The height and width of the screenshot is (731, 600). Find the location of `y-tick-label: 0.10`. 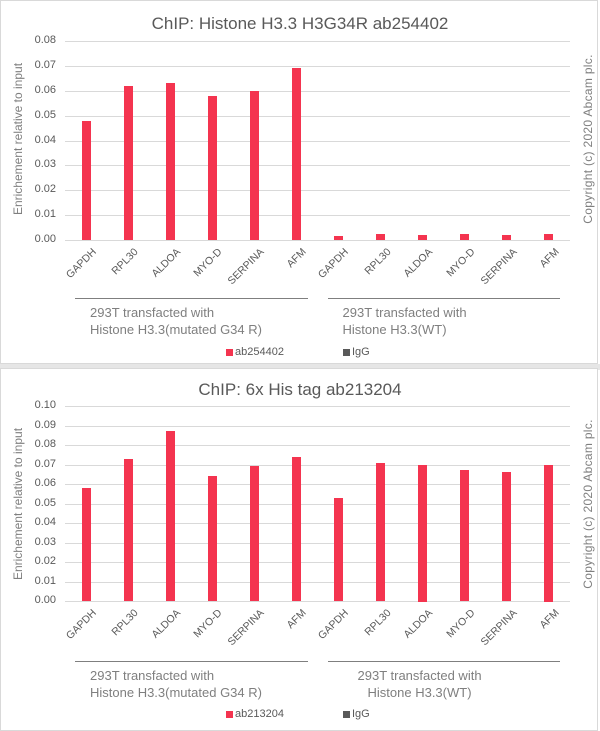

y-tick-label: 0.10 is located at coordinates (45, 405).